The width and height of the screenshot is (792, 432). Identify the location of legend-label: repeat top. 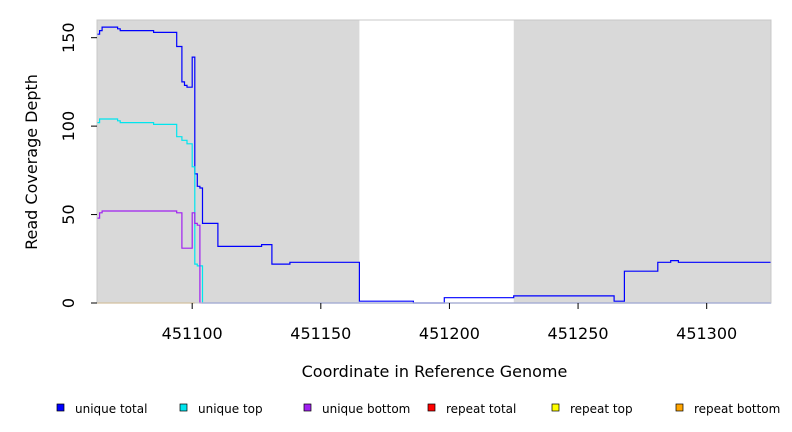
(601, 409).